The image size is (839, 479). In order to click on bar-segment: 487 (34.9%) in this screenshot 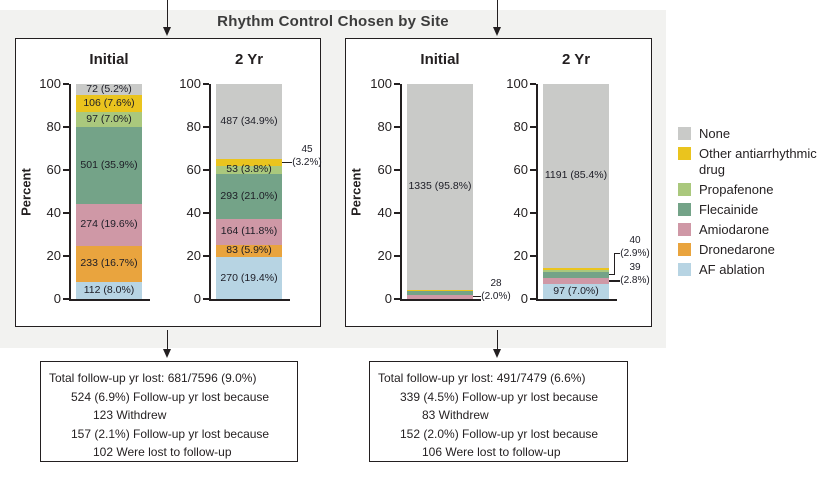, I will do `click(249, 122)`.